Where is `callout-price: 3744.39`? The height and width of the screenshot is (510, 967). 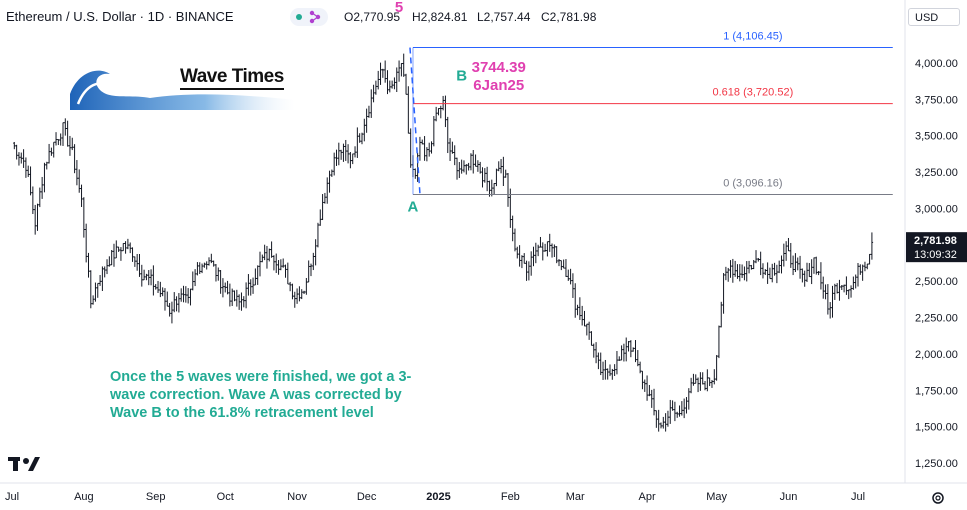 callout-price: 3744.39 is located at coordinates (499, 67).